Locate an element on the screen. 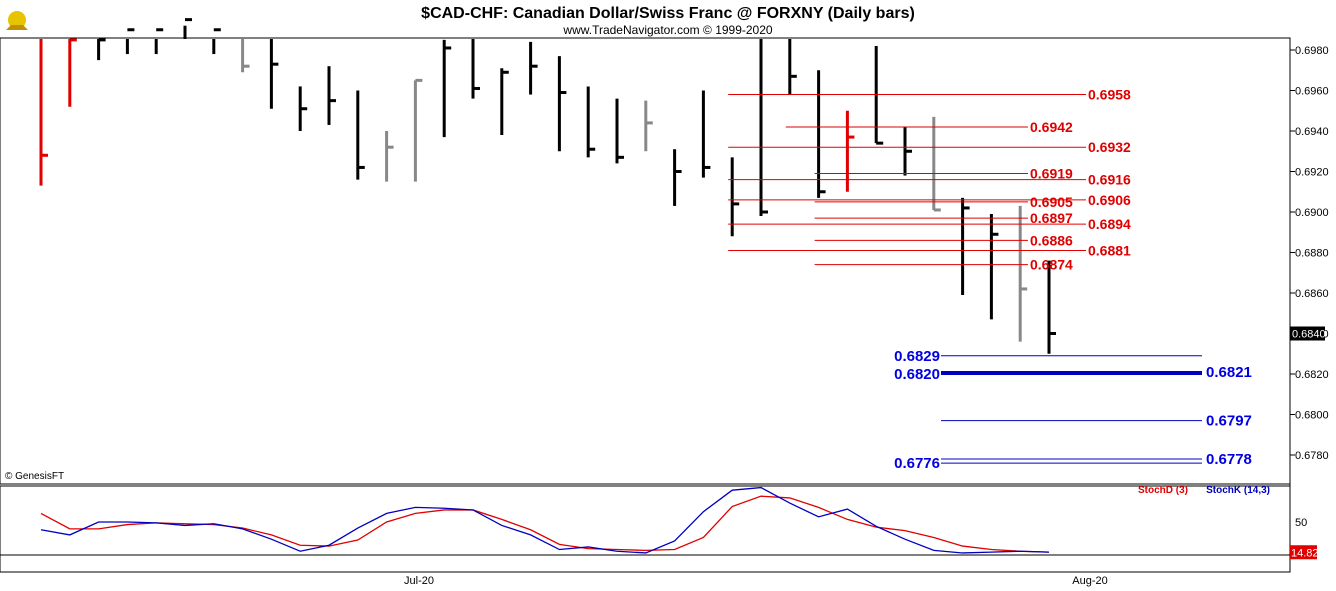 The image size is (1336, 591). date-axis: Jul-20 Aug-20 is located at coordinates (756, 581).